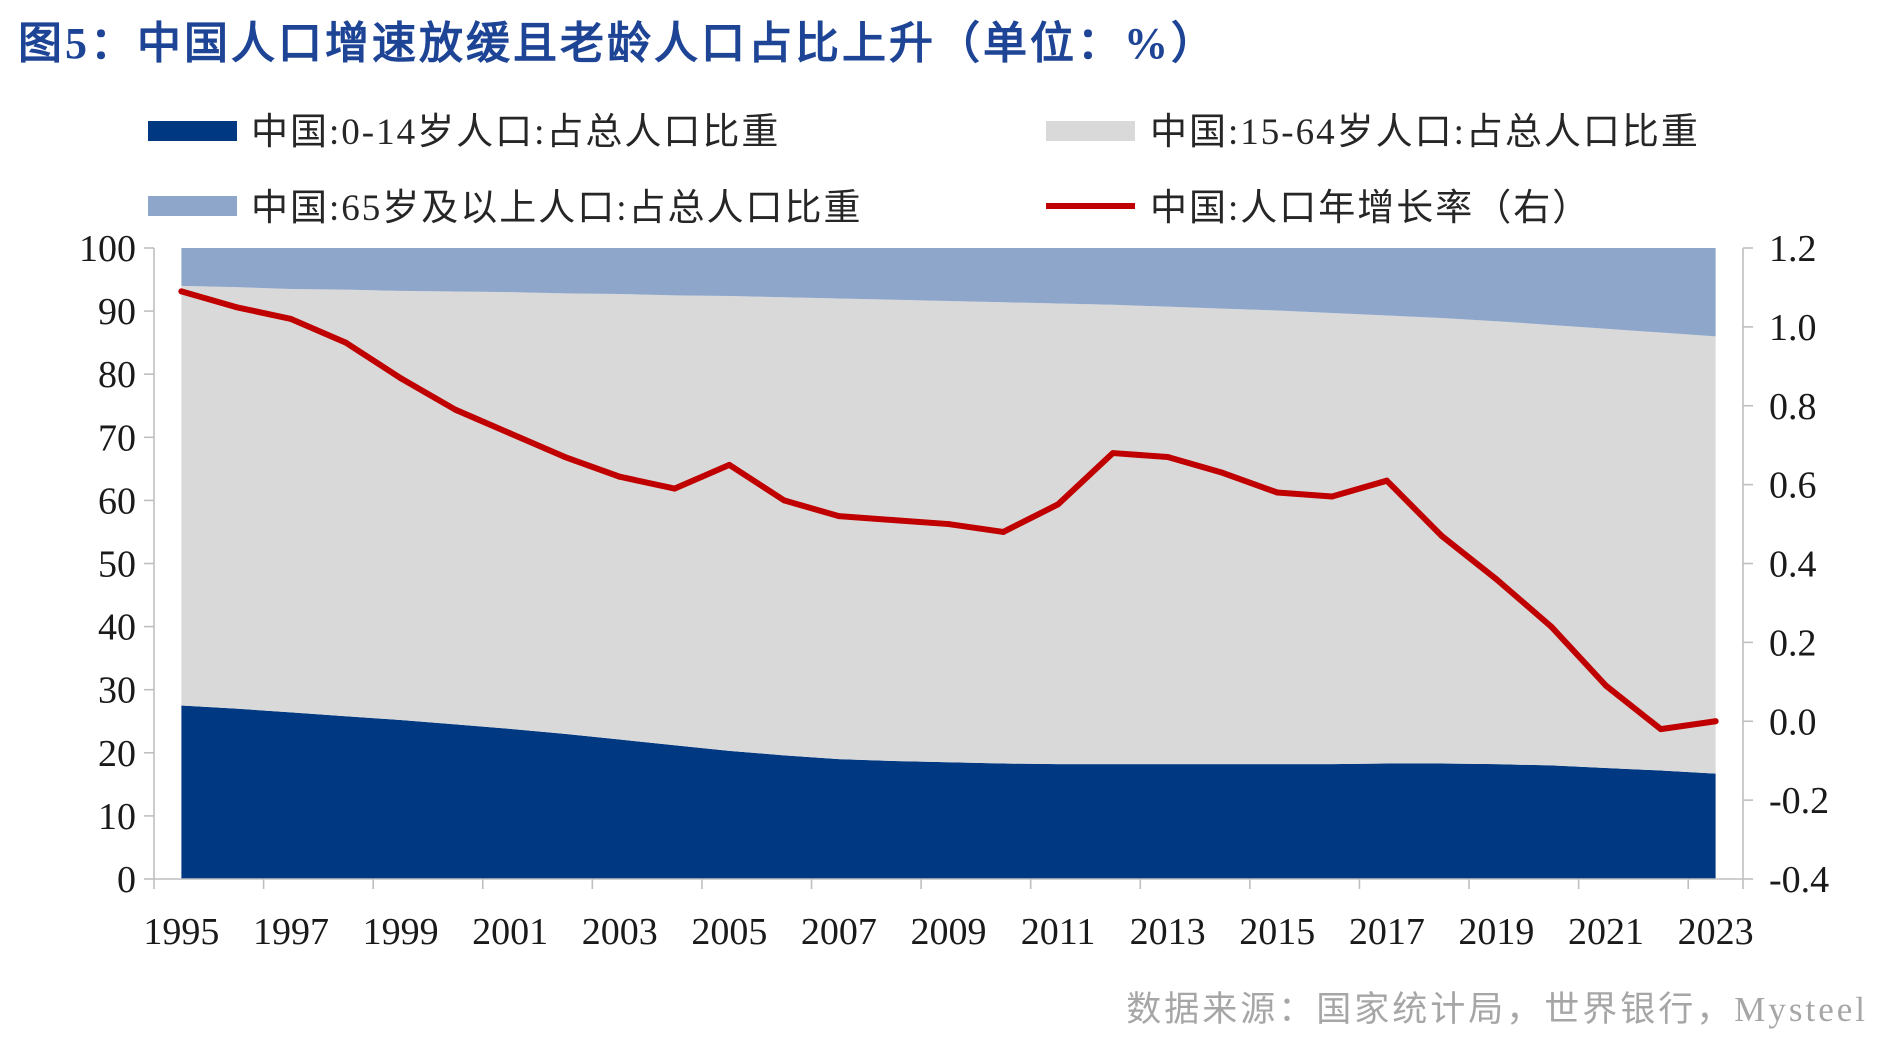  Describe the element at coordinates (948, 292) in the screenshot. I see `area-age-65-plus` at that location.